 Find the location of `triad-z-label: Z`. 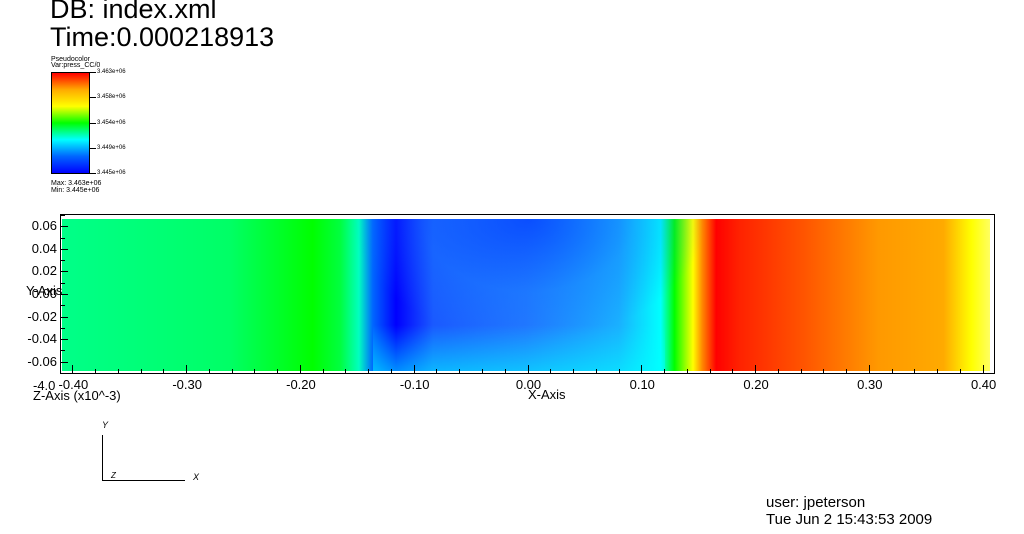

triad-z-label: Z is located at coordinates (113, 475).